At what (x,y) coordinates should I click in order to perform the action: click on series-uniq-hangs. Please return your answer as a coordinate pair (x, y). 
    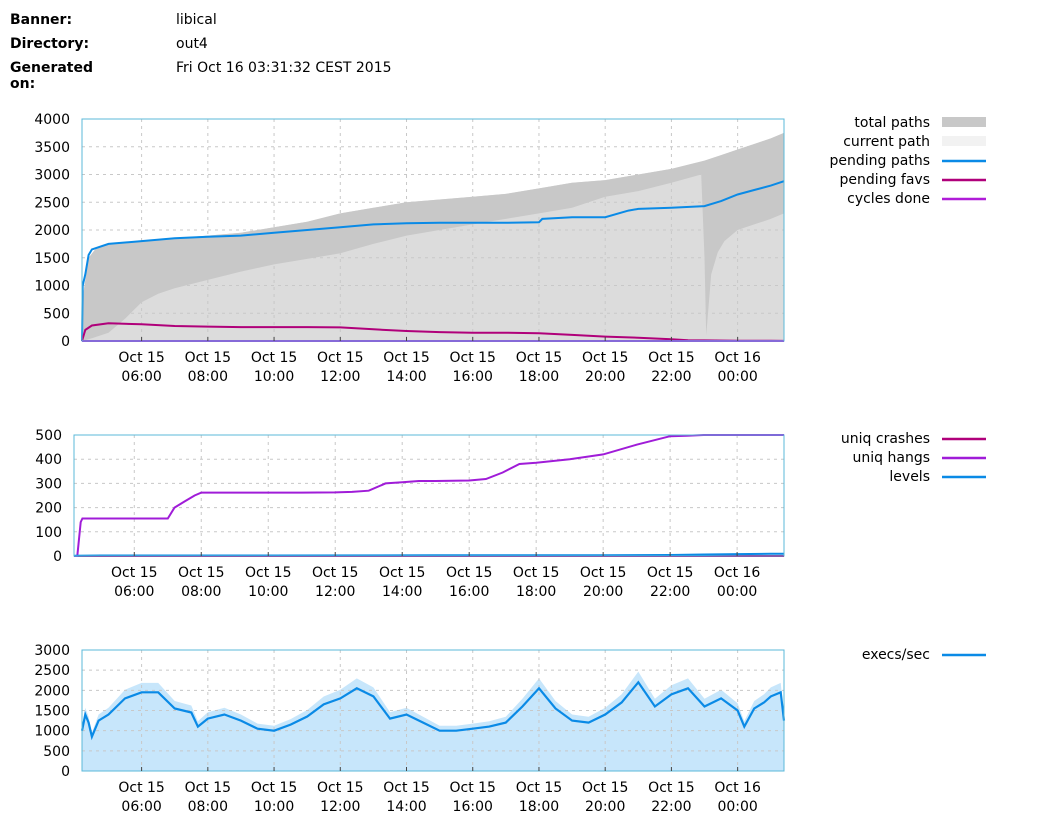
    Looking at the image, I should click on (429, 495).